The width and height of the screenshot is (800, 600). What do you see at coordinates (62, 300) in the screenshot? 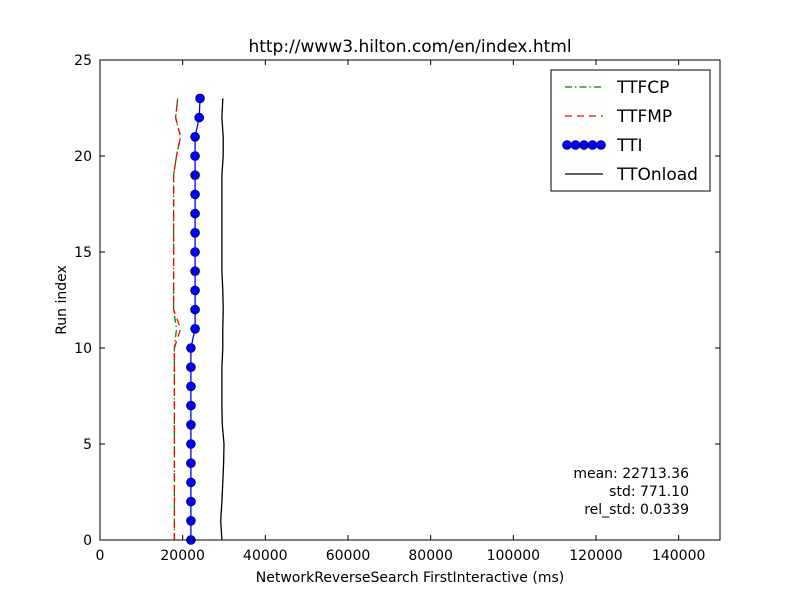
I see `y-axis-label: Run index` at bounding box center [62, 300].